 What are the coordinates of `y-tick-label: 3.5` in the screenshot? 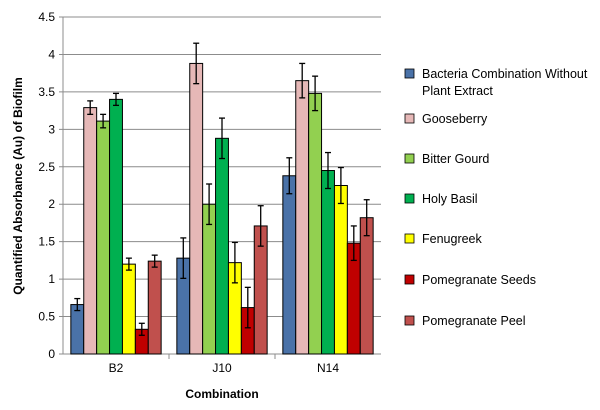 It's located at (46, 92).